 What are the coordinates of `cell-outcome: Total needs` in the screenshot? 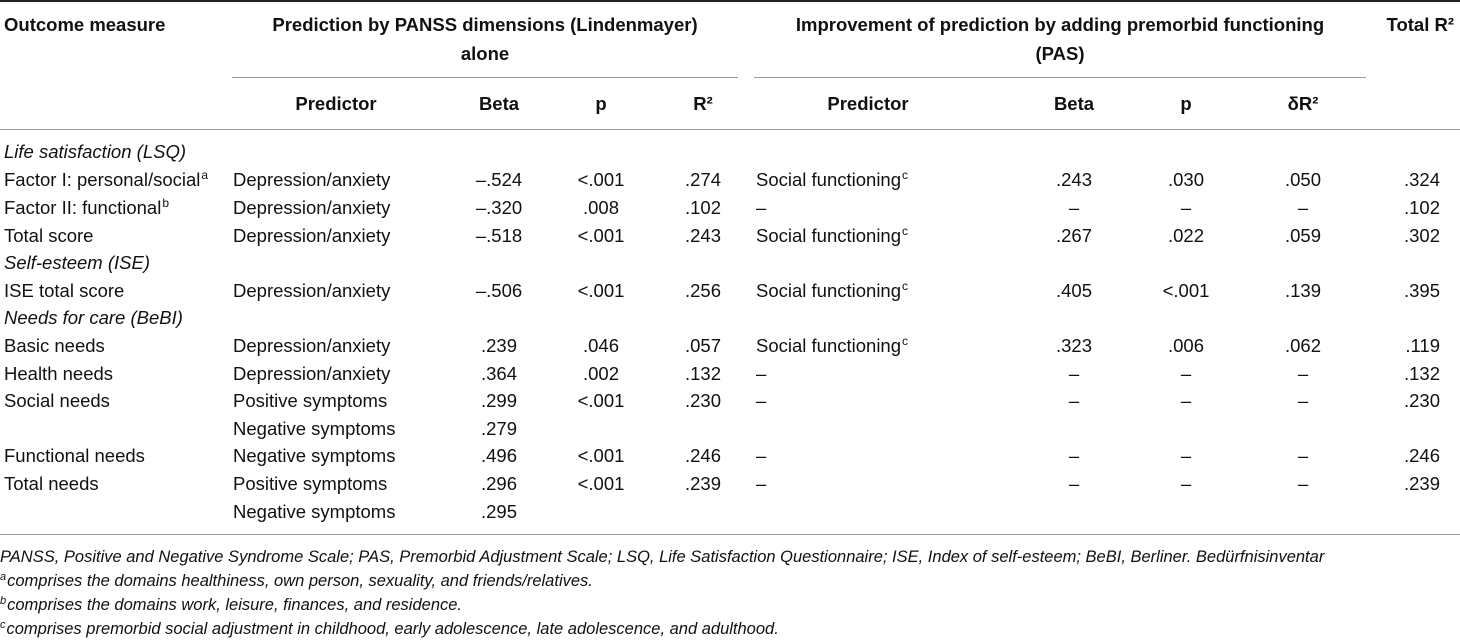 It's located at (51, 484).